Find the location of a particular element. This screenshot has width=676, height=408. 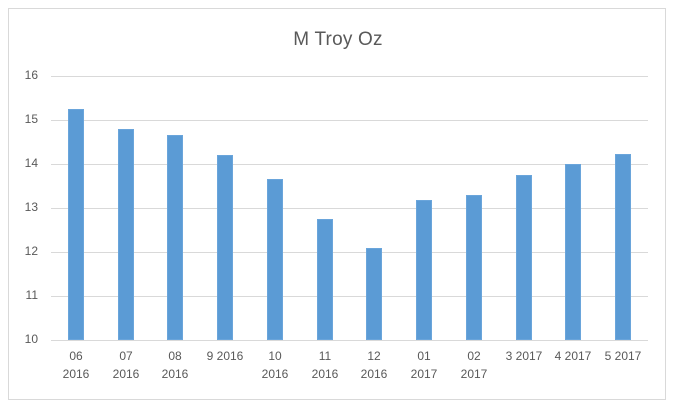

x-axis-tick-label: 08 2016 is located at coordinates (175, 365).